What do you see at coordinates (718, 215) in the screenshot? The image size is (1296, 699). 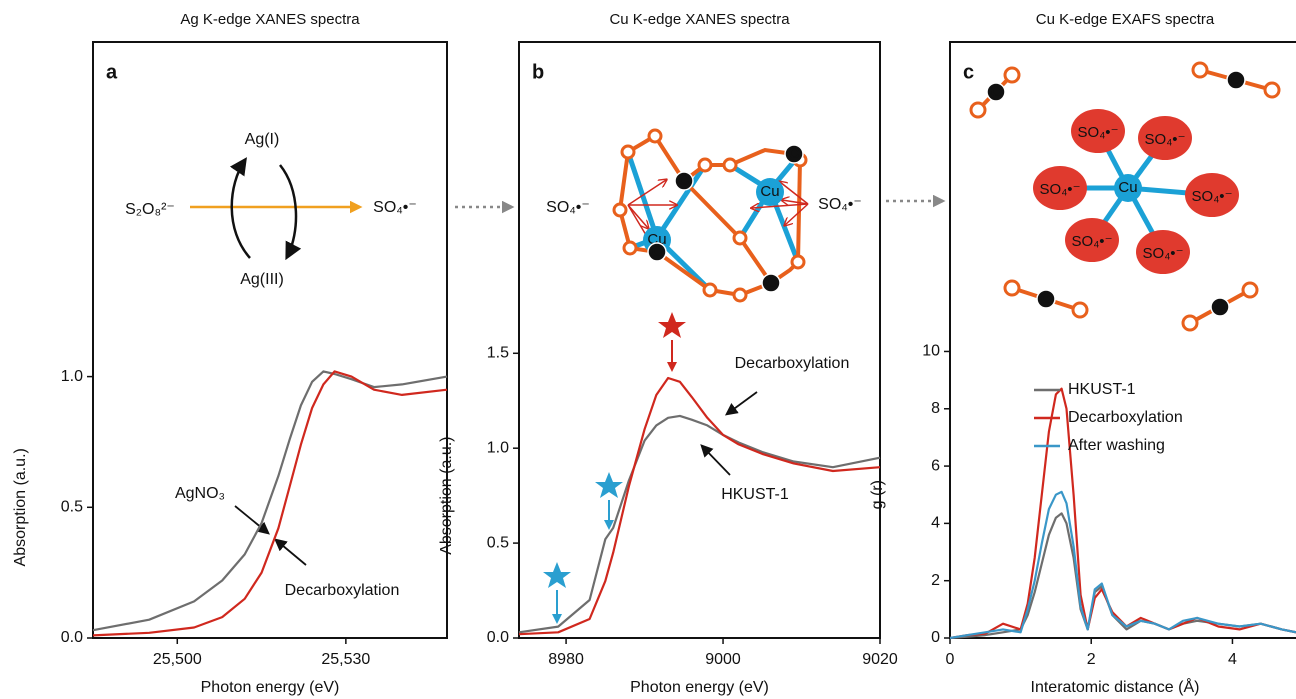 I see `radical-arrows` at bounding box center [718, 215].